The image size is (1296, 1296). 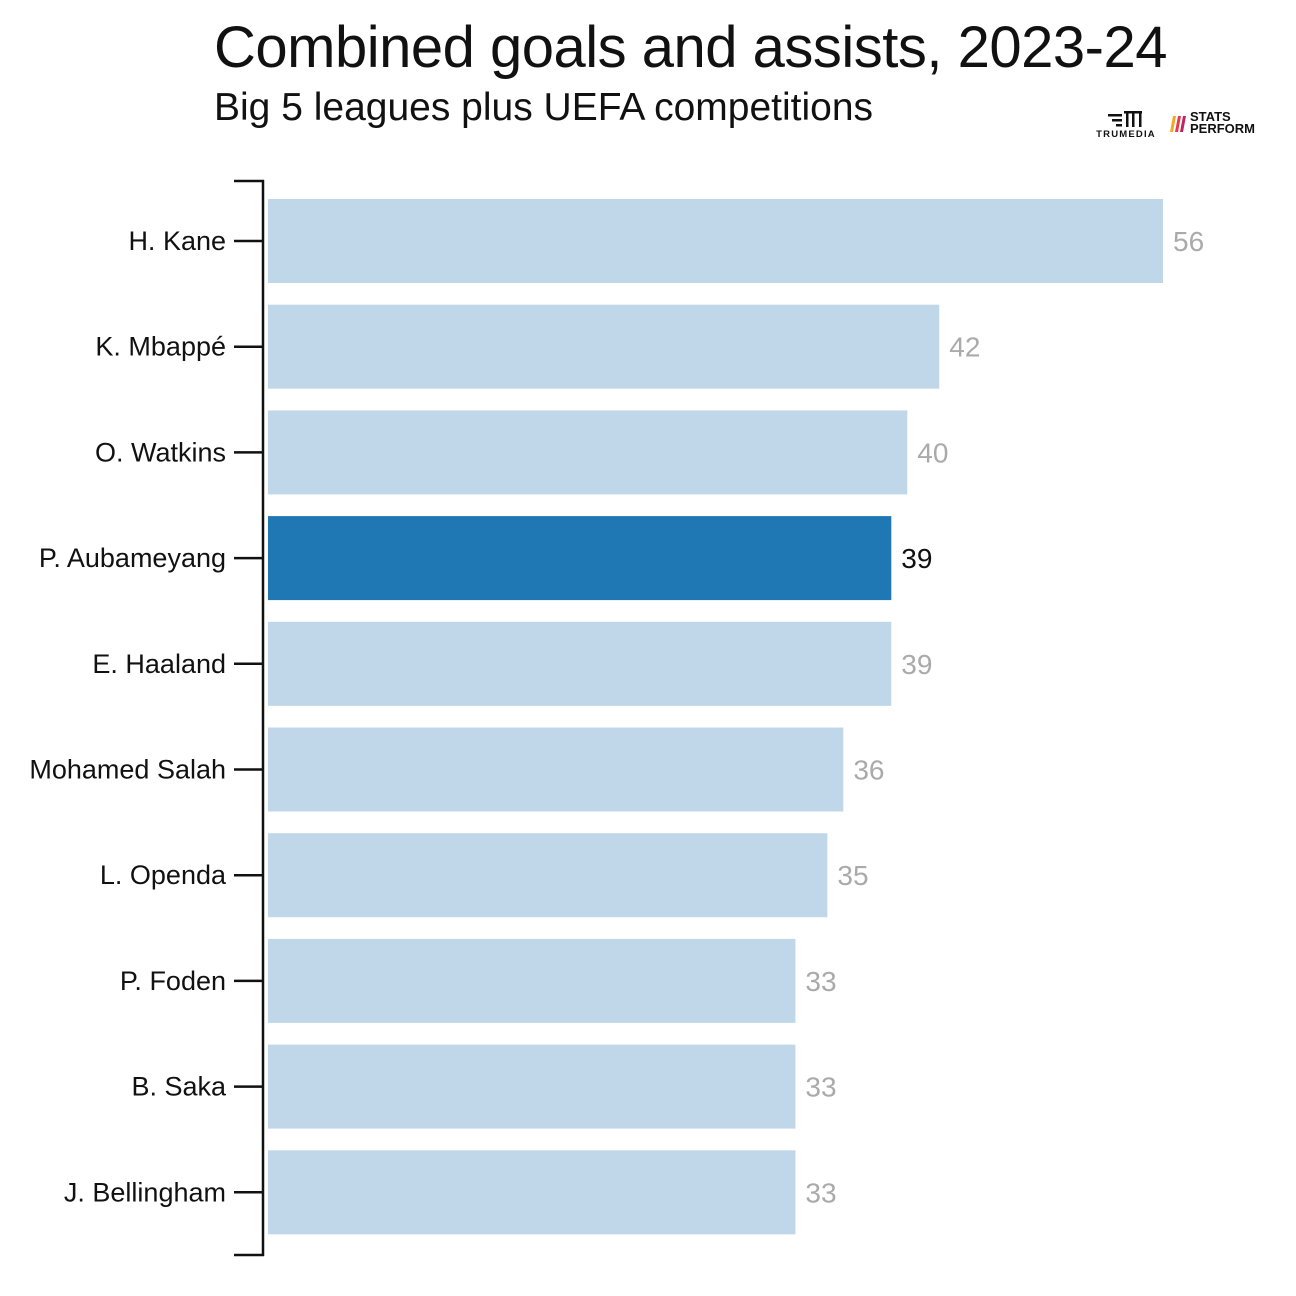 What do you see at coordinates (916, 558) in the screenshot?
I see `value-label-4: 39` at bounding box center [916, 558].